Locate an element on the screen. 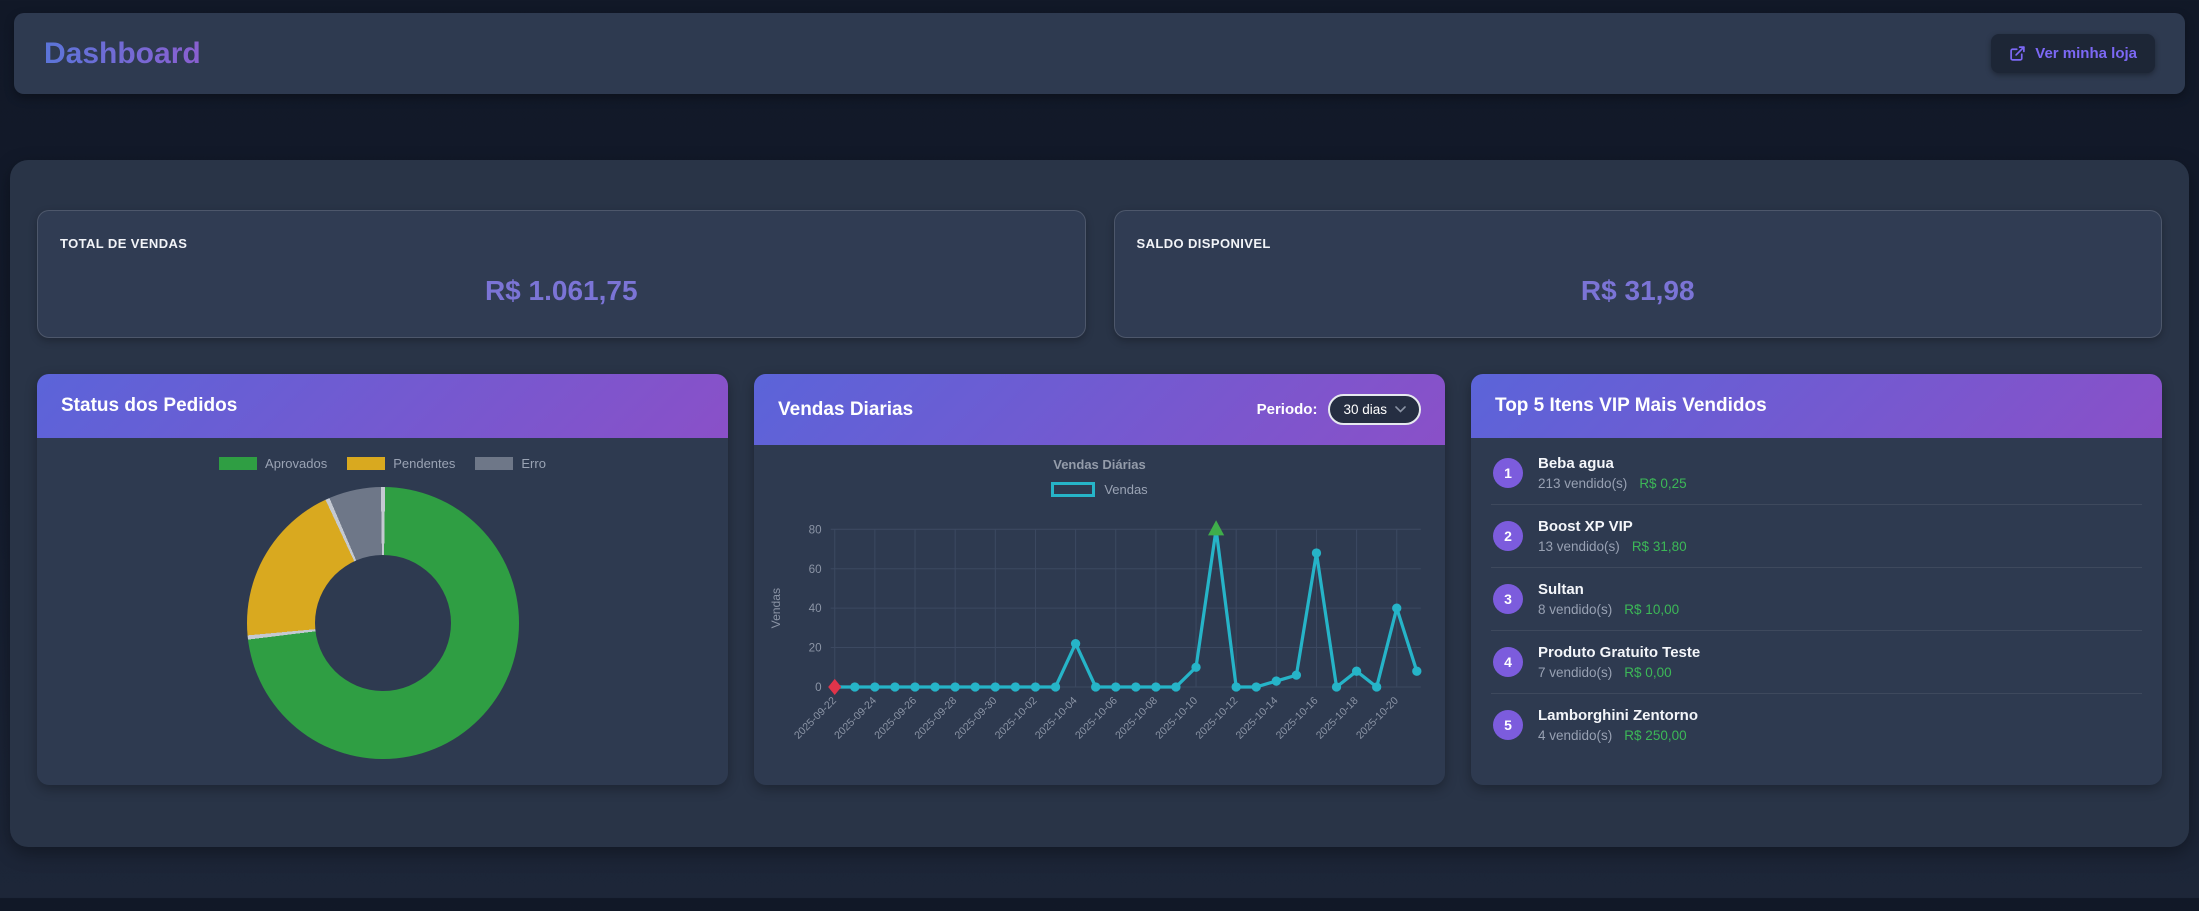 Image resolution: width=2199 pixels, height=911 pixels. list-item: 3 Sultan 8 vendido(s) R$ 10,00 is located at coordinates (1816, 598).